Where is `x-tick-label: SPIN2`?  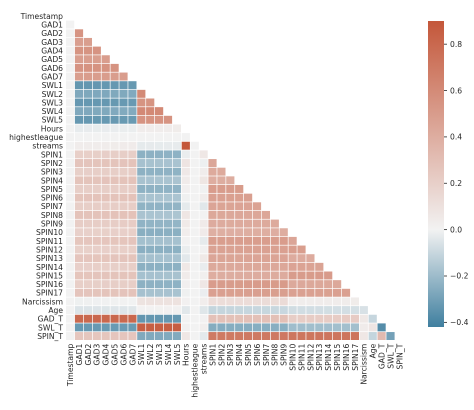 x-tick-label: SPIN2 is located at coordinates (221, 355).